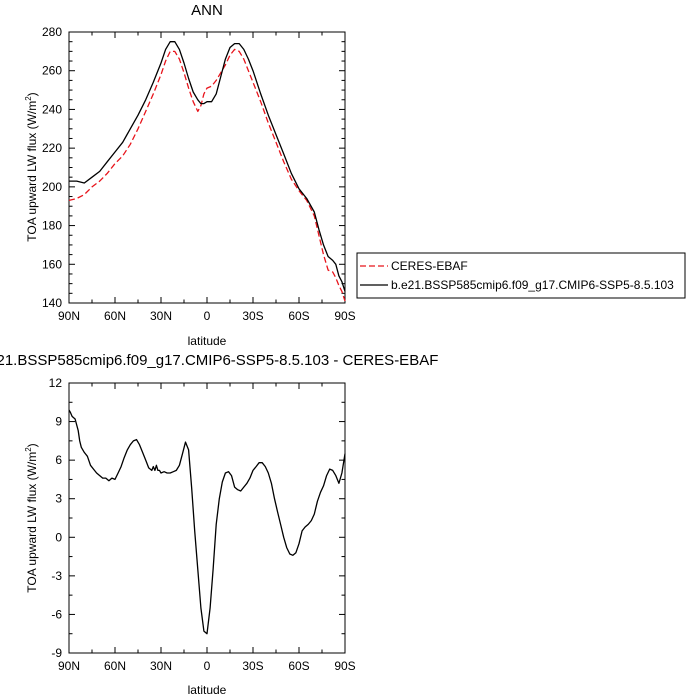 The width and height of the screenshot is (700, 700). Describe the element at coordinates (56, 518) in the screenshot. I see `y-tick-labels-bottom: -9 -6 -3 0 3 6 9 12` at that location.